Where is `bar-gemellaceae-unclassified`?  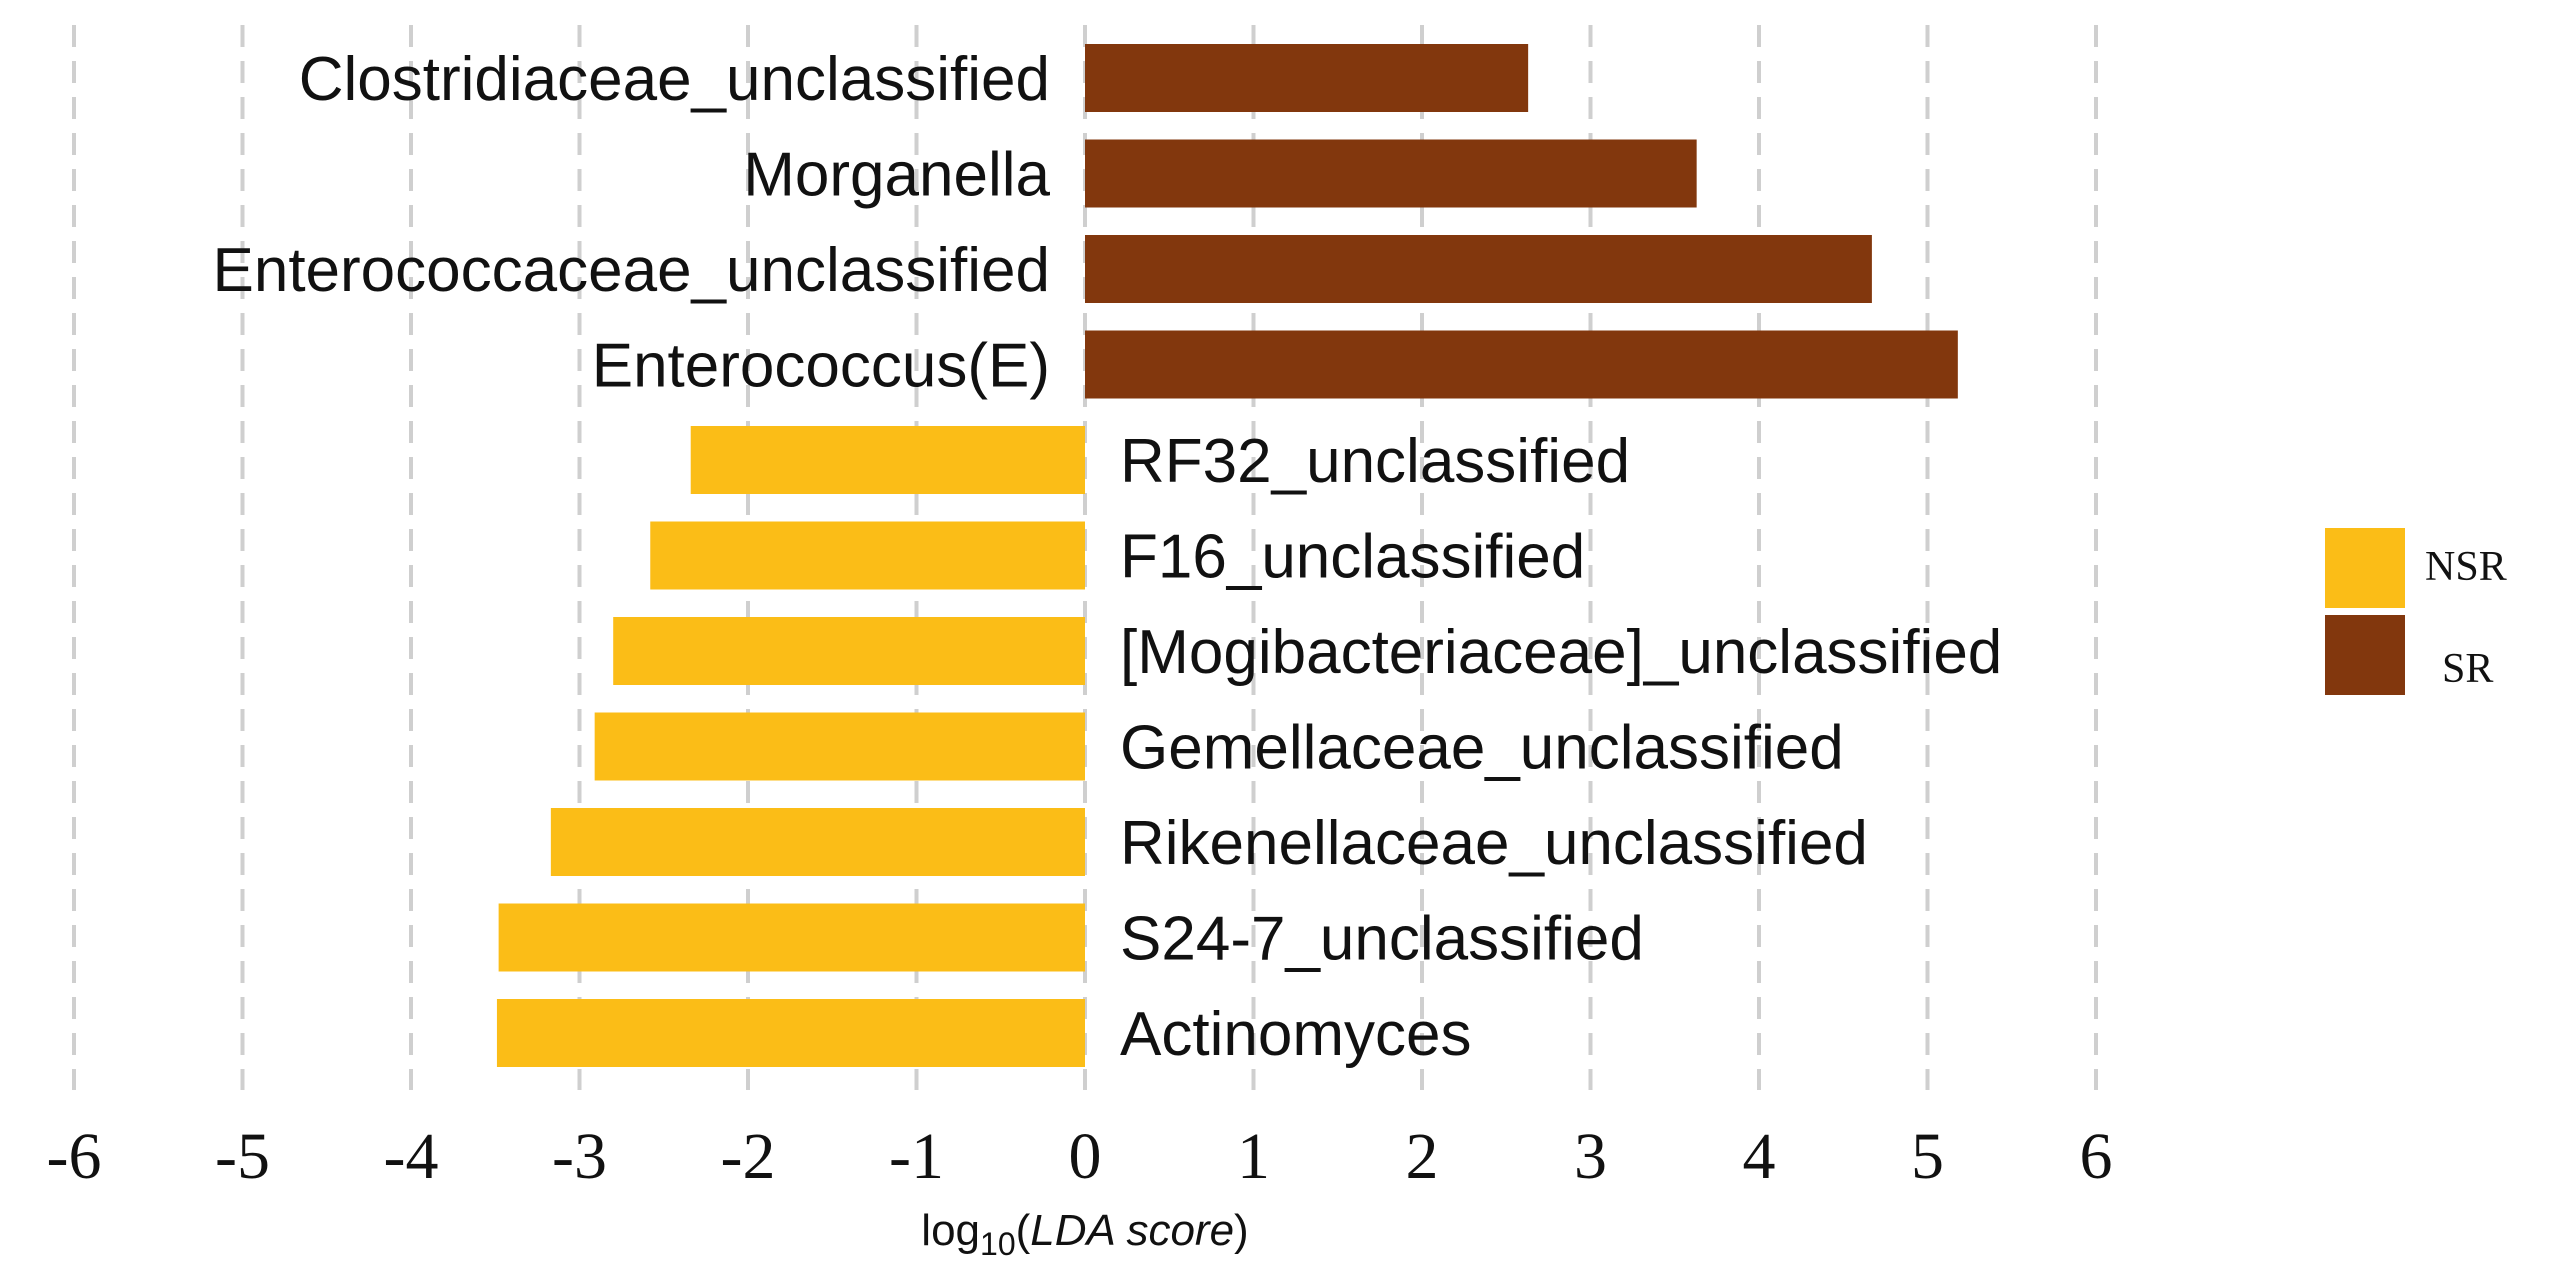
bar-gemellaceae-unclassified is located at coordinates (839, 746).